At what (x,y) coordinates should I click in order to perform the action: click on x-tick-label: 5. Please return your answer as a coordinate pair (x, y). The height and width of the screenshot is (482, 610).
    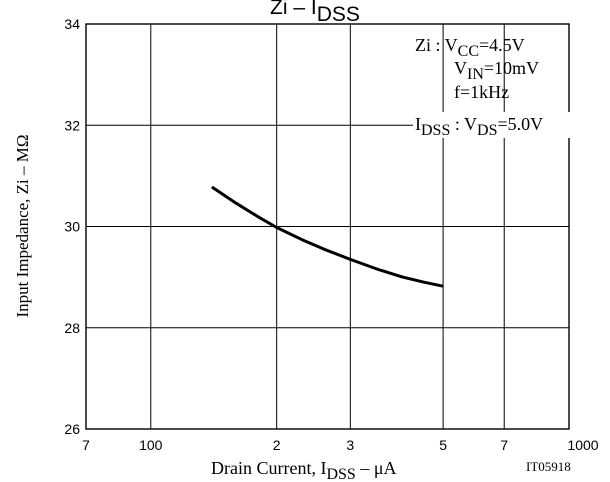
    Looking at the image, I should click on (443, 445).